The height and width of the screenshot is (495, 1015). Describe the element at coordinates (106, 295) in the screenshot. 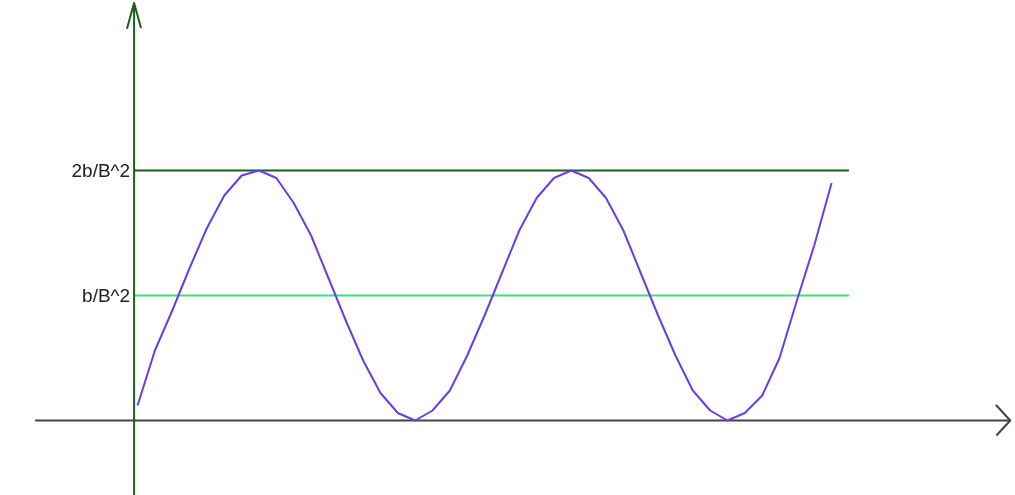

I see `ref-line-label: b/B^2` at that location.